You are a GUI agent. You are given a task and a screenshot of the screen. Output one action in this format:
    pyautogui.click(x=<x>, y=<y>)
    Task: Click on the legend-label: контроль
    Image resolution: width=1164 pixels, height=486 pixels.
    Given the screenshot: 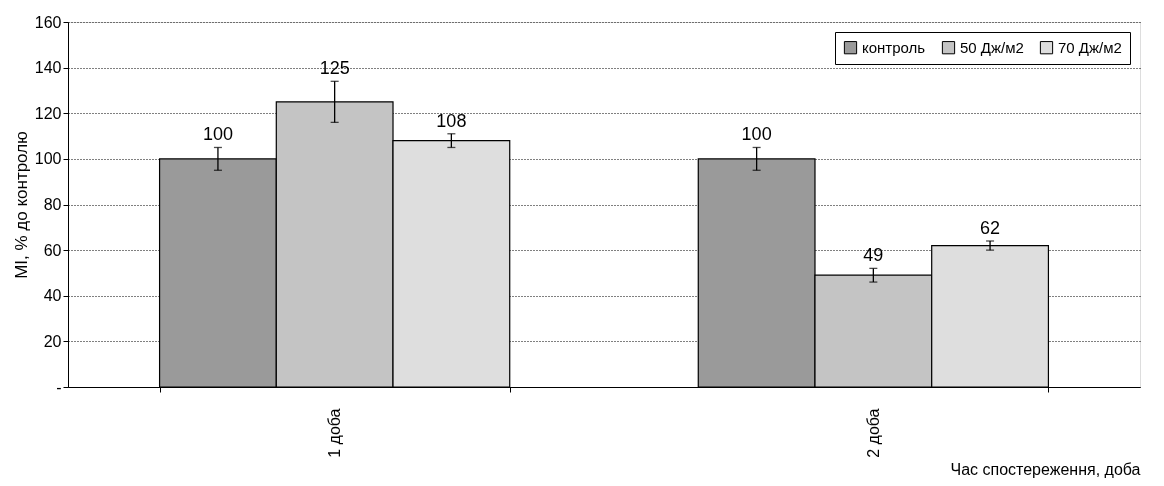 What is the action you would take?
    pyautogui.click(x=894, y=47)
    